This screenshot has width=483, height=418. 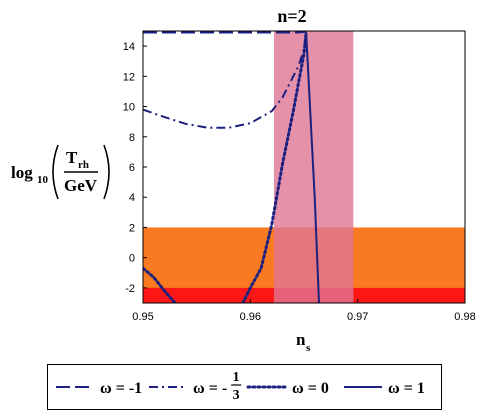 I want to click on legend-label-0: ω = -1, so click(x=121, y=388).